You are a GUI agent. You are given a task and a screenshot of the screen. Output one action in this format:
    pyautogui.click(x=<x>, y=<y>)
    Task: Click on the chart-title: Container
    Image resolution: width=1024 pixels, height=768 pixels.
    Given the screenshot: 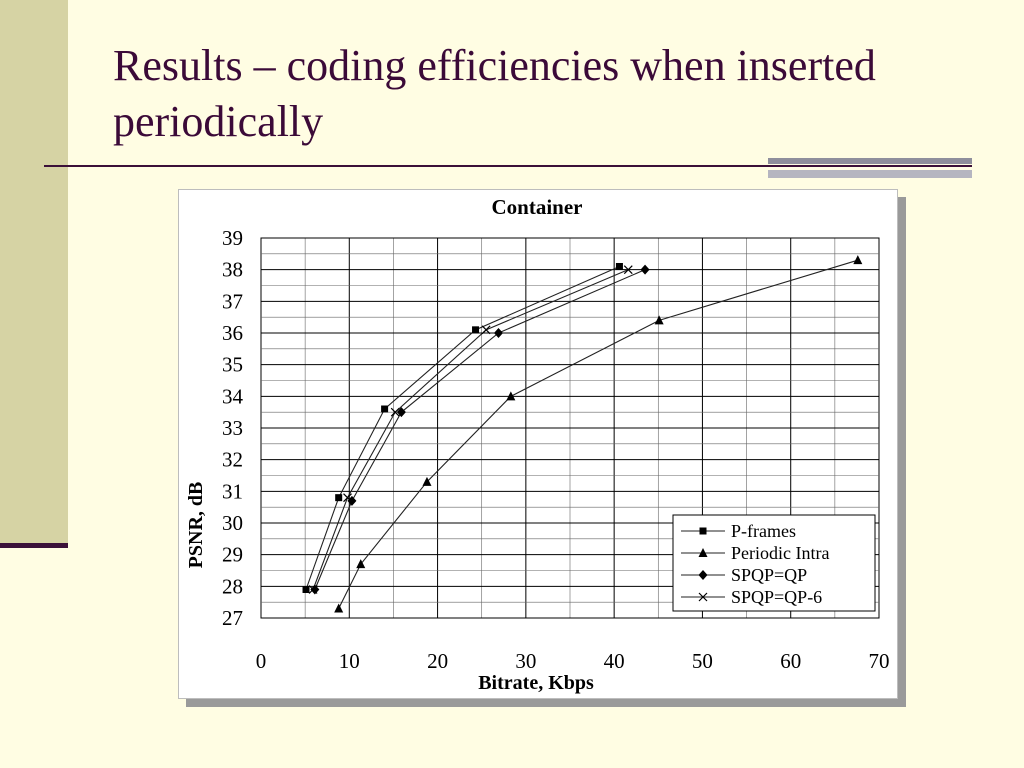 What is the action you would take?
    pyautogui.click(x=537, y=207)
    